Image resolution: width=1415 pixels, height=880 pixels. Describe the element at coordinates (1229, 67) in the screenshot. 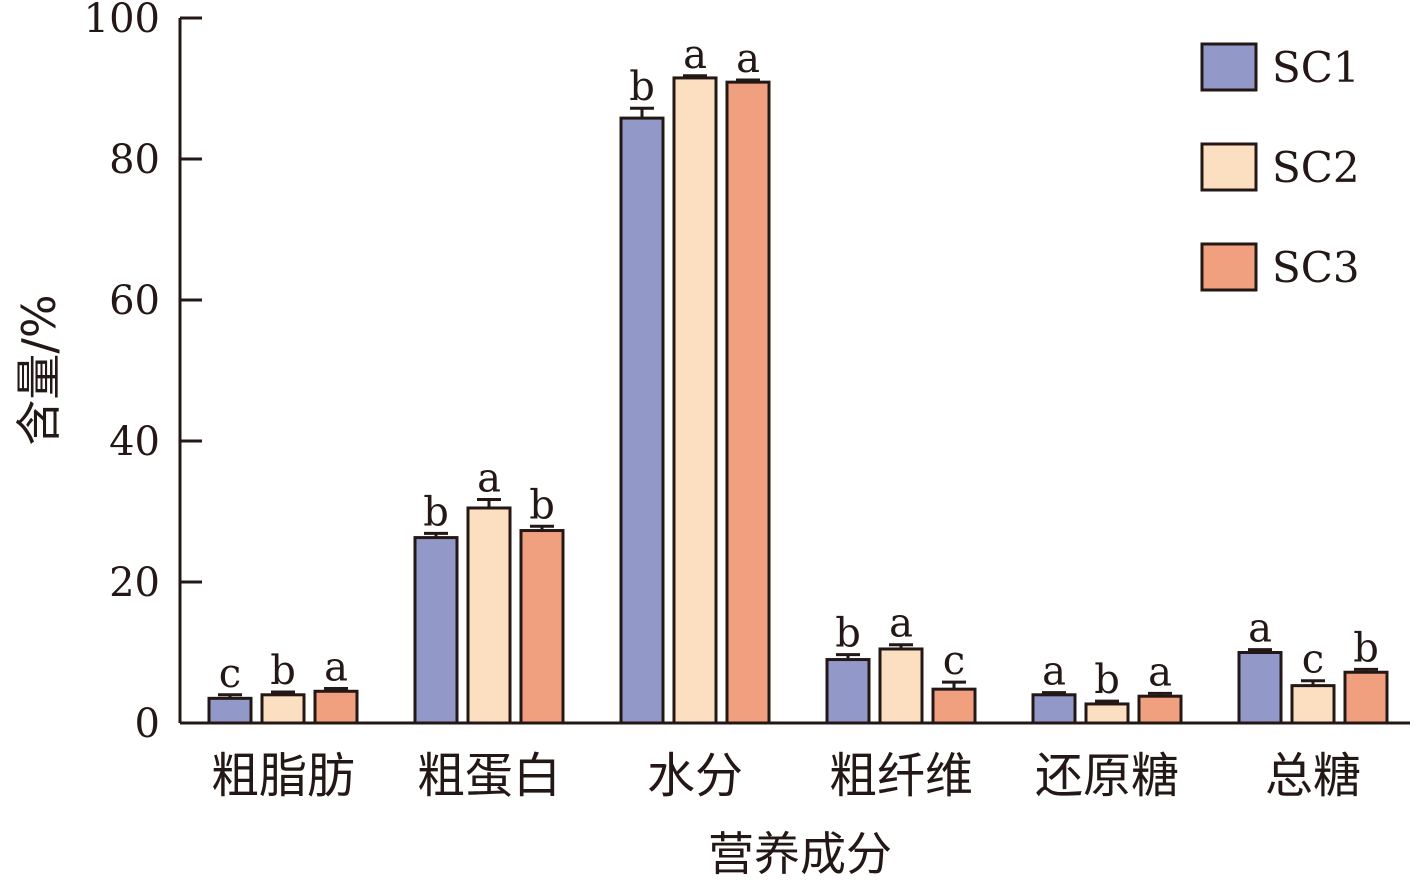

I see `legend-swatch-sc1` at that location.